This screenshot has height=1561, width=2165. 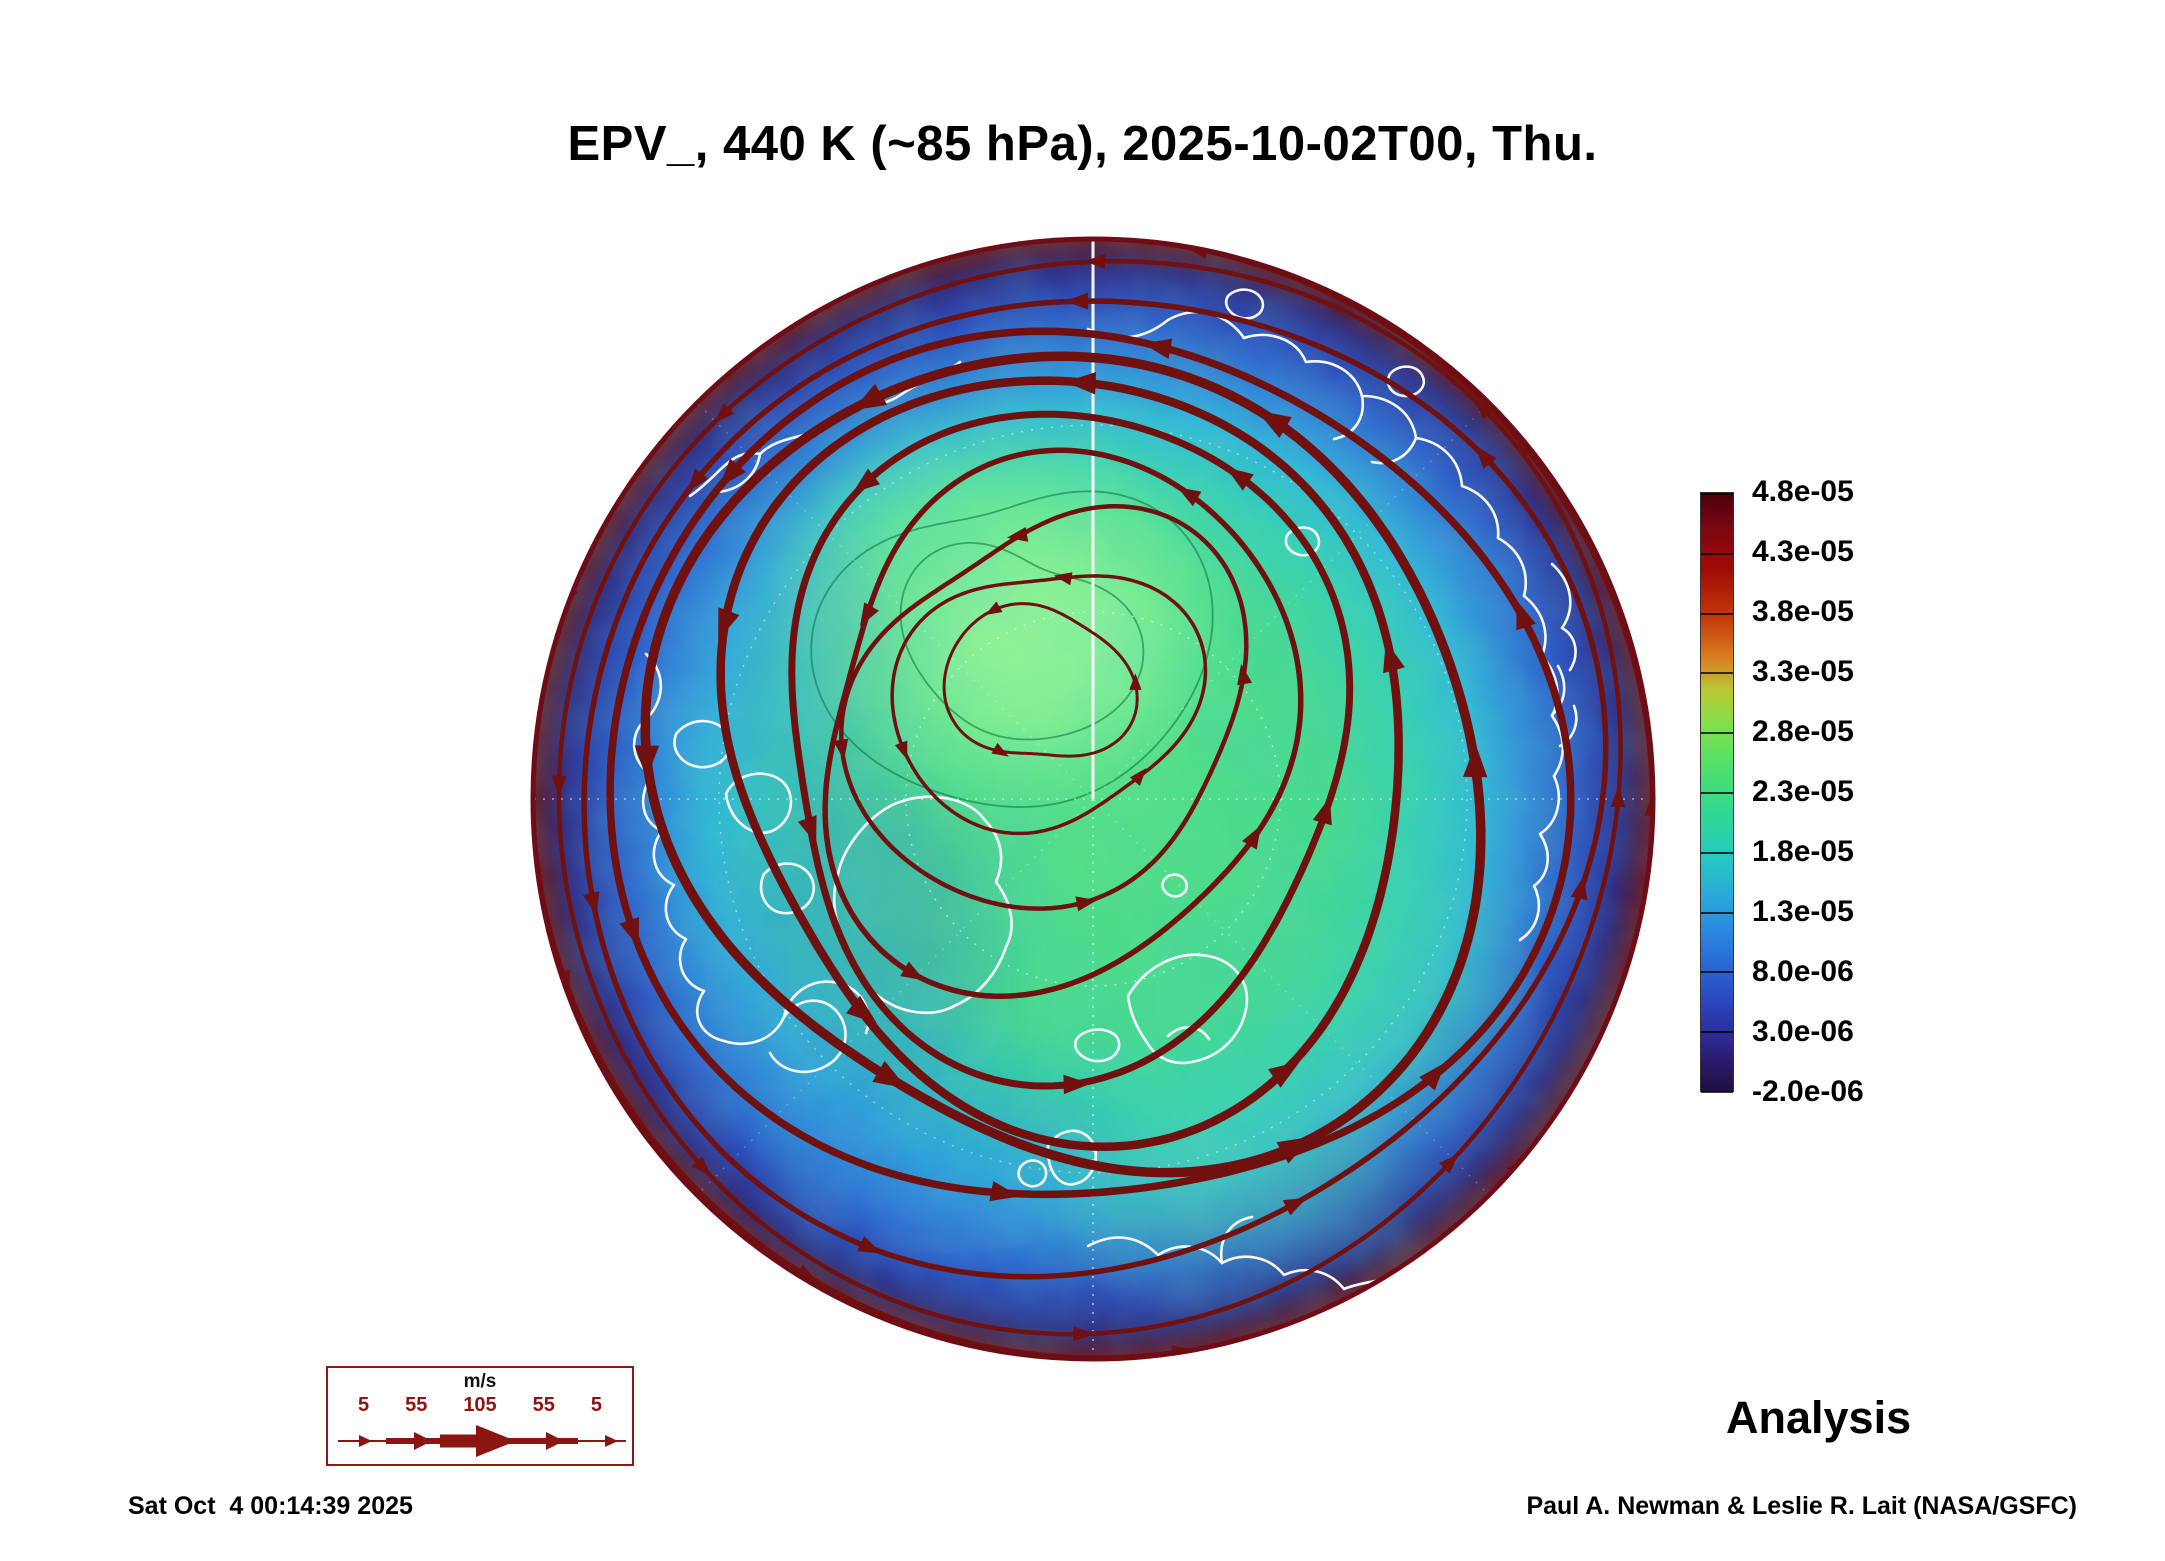 What do you see at coordinates (1803, 671) in the screenshot?
I see `colorbar-tick-label: 3.3e-05` at bounding box center [1803, 671].